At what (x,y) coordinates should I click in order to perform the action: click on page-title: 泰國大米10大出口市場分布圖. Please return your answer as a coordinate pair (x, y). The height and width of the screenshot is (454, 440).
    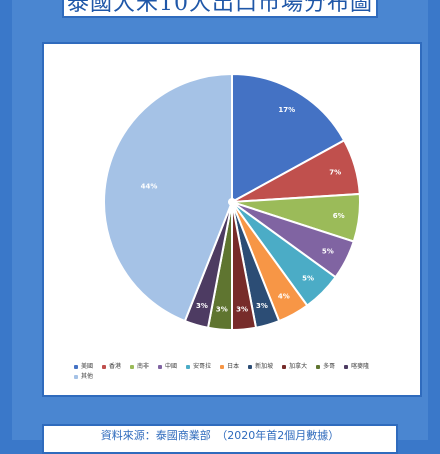
    Looking at the image, I should click on (220, 8).